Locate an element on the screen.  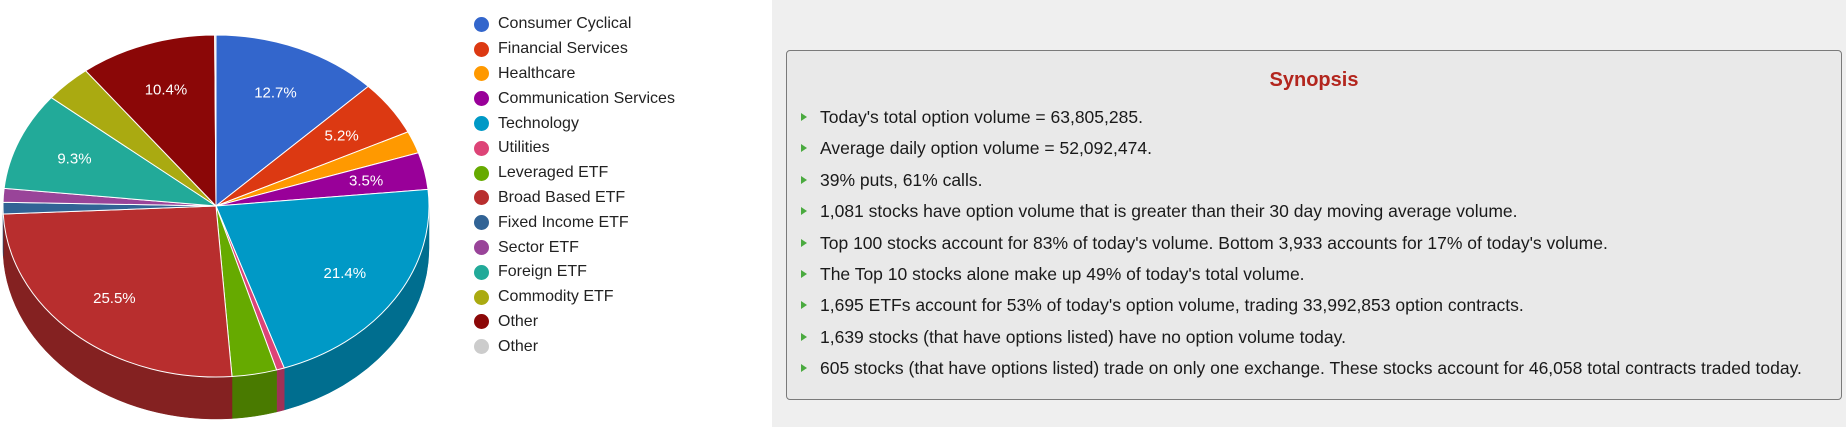
legend-label: Technology is located at coordinates (538, 123).